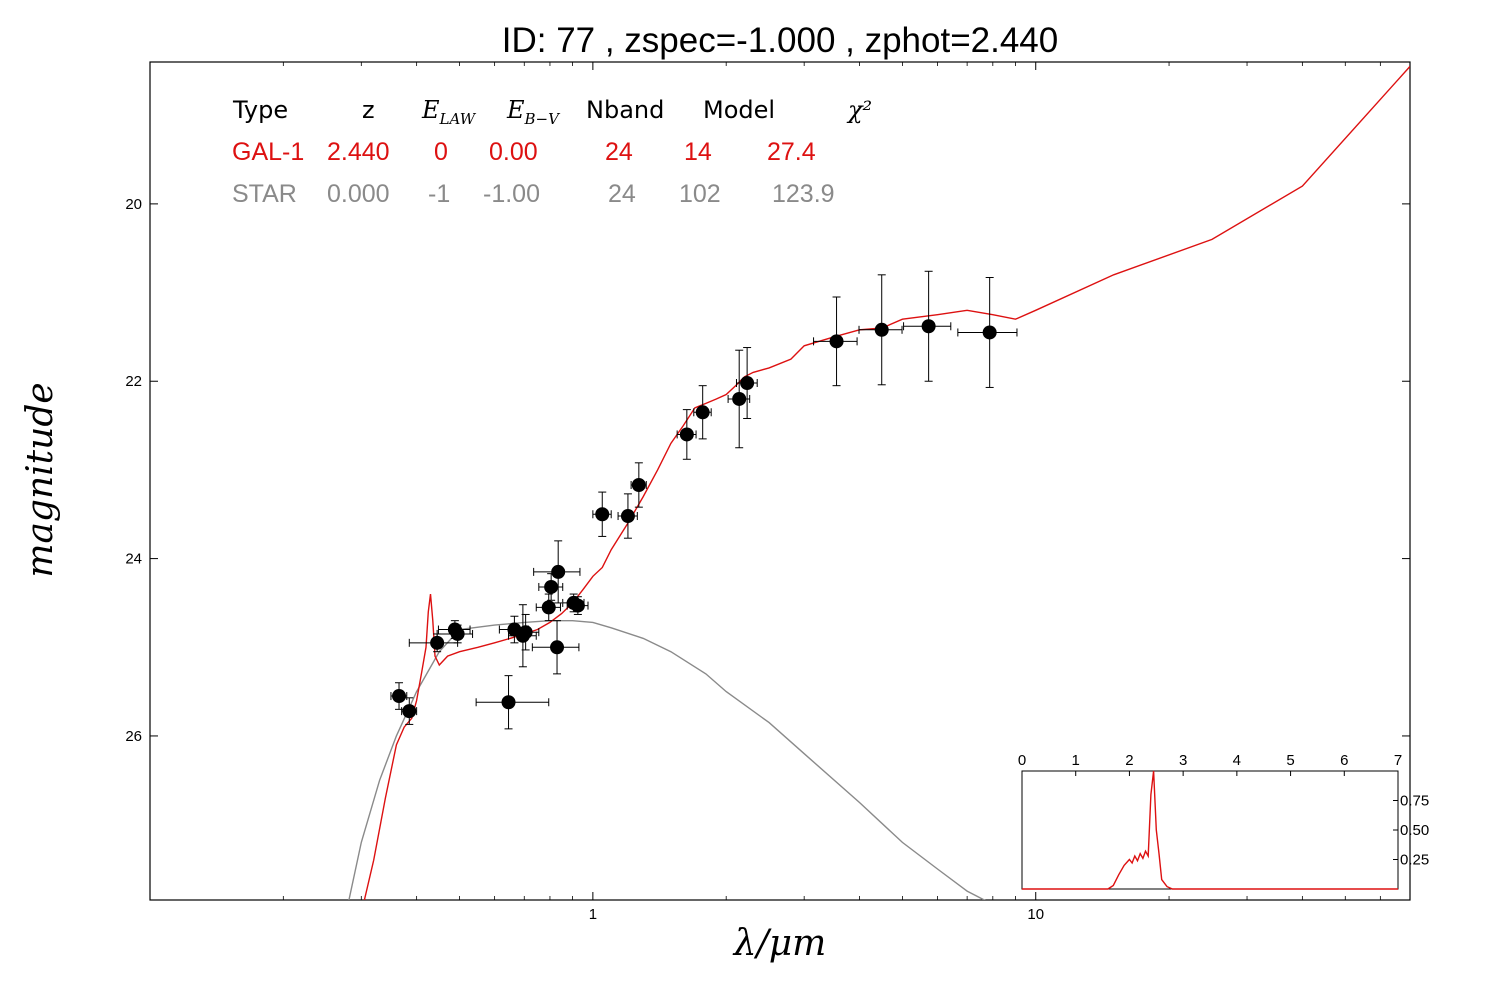  Describe the element at coordinates (449, 112) in the screenshot. I see `table-header-elaw: ELAW` at that location.